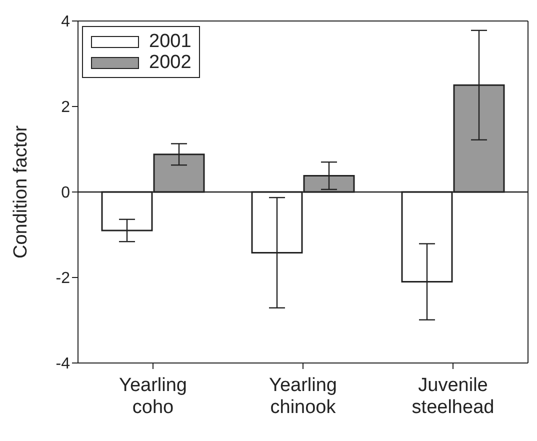 Image resolution: width=537 pixels, height=441 pixels. Describe the element at coordinates (303, 396) in the screenshot. I see `x-tick-label: Yearling chinook` at that location.